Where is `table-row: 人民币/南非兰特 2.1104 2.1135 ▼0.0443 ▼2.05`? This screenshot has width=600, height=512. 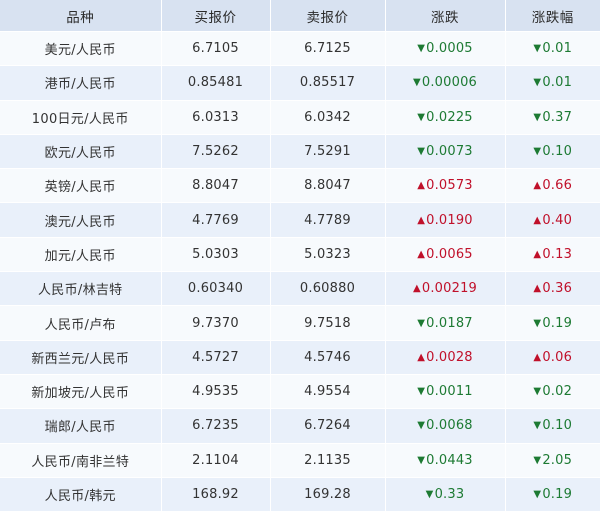
table-row: 人民币/南非兰特 2.1104 2.1135 ▼0.0443 ▼2.05 is located at coordinates (300, 460).